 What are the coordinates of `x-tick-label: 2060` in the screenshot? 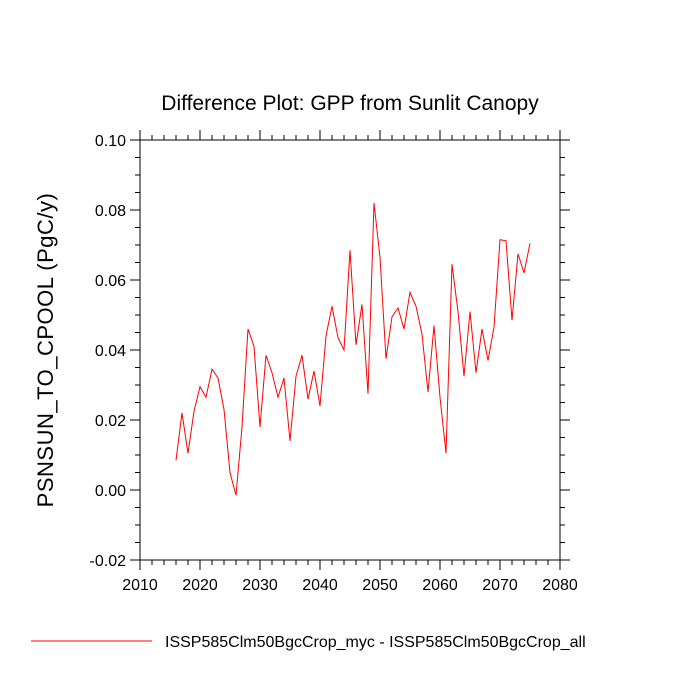 It's located at (440, 585).